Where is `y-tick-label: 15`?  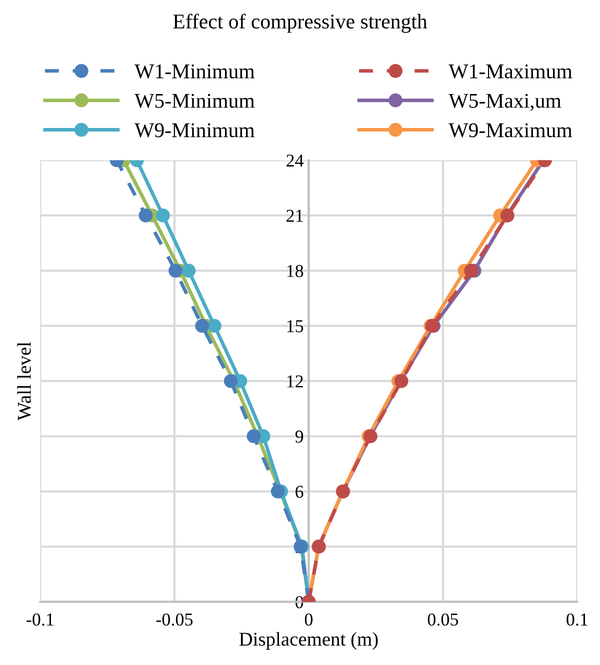 y-tick-label: 15 is located at coordinates (295, 326).